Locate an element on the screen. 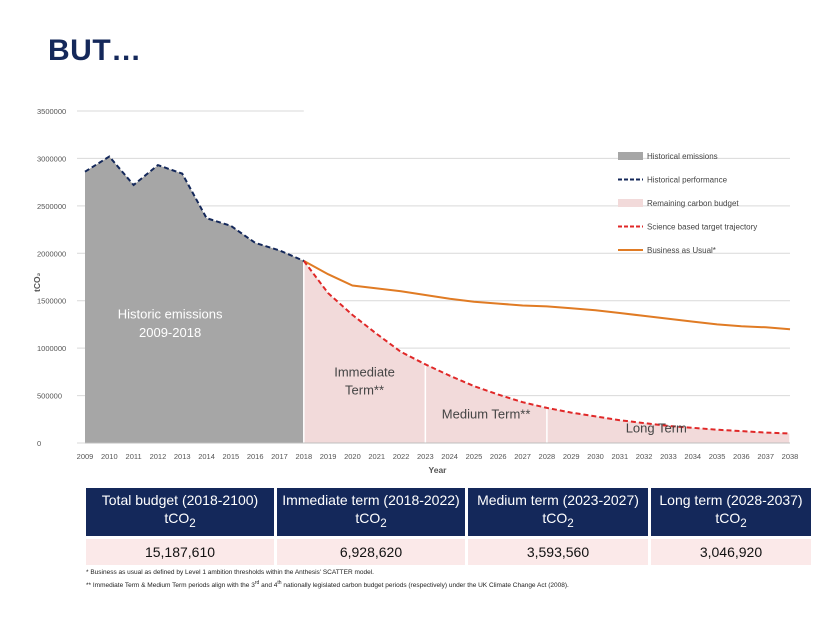  y-tick-label: 3000000 is located at coordinates (51, 158).